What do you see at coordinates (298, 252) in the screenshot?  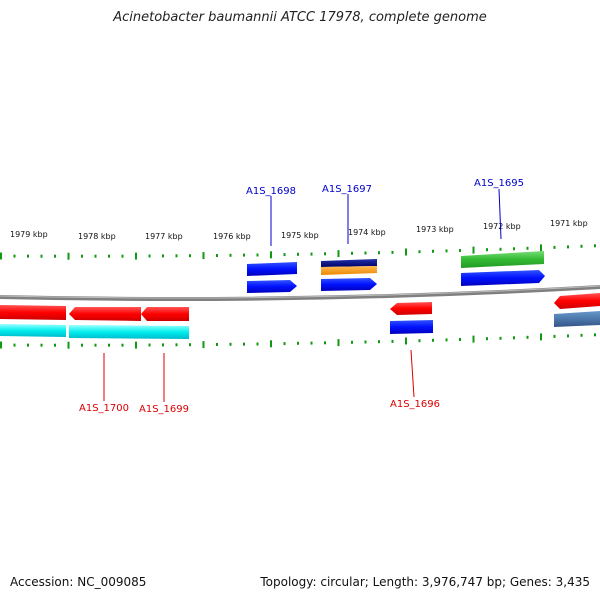 I see `top-tick-row` at bounding box center [298, 252].